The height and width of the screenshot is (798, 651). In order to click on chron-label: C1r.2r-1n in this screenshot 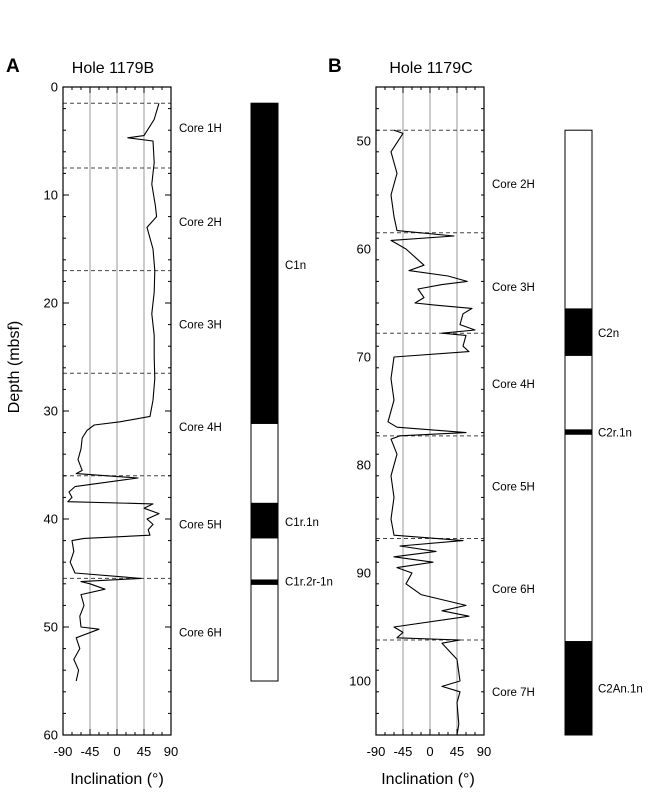, I will do `click(309, 583)`.